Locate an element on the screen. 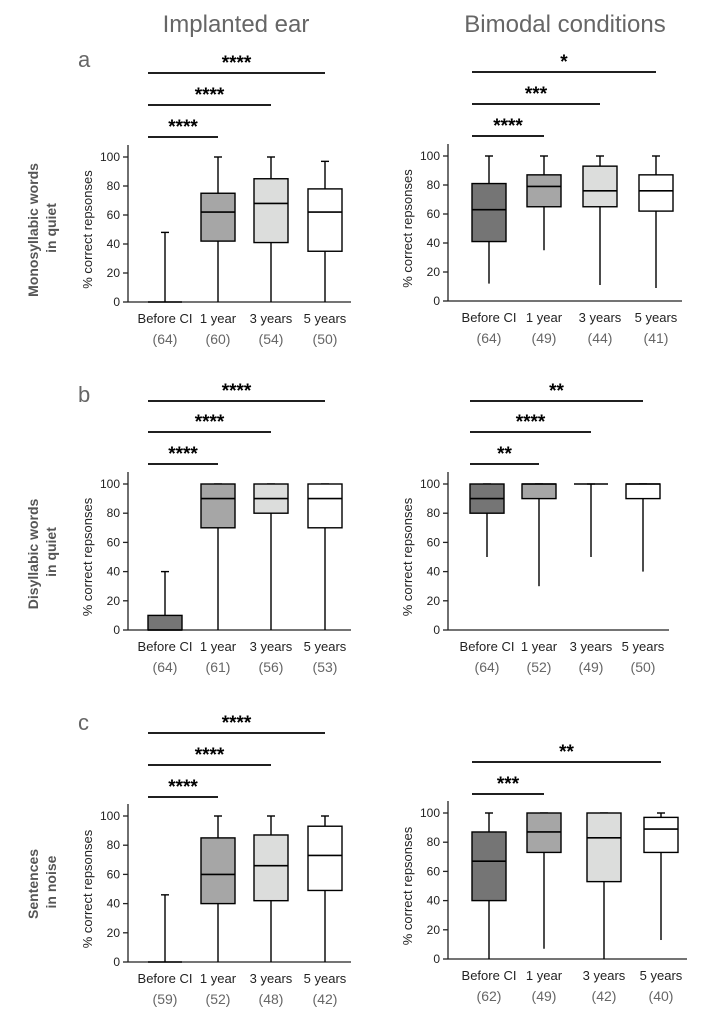 The width and height of the screenshot is (714, 1030). x-count-label: (40) is located at coordinates (661, 996).